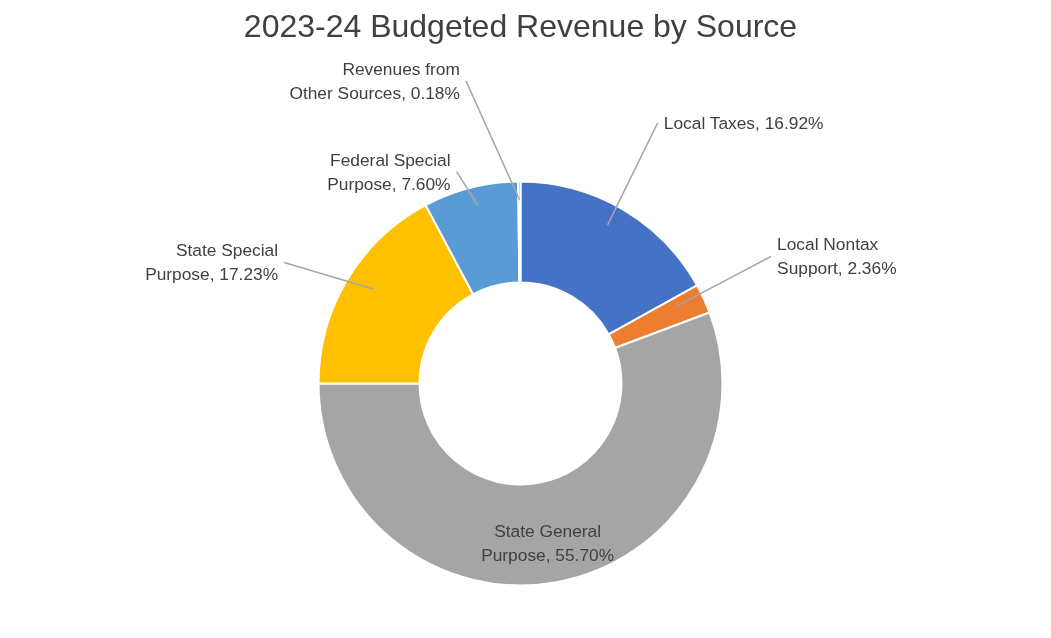 Image resolution: width=1051 pixels, height=638 pixels. Describe the element at coordinates (374, 80) in the screenshot. I see `slice-label: Revenues from Other Sources, 0.18%` at that location.